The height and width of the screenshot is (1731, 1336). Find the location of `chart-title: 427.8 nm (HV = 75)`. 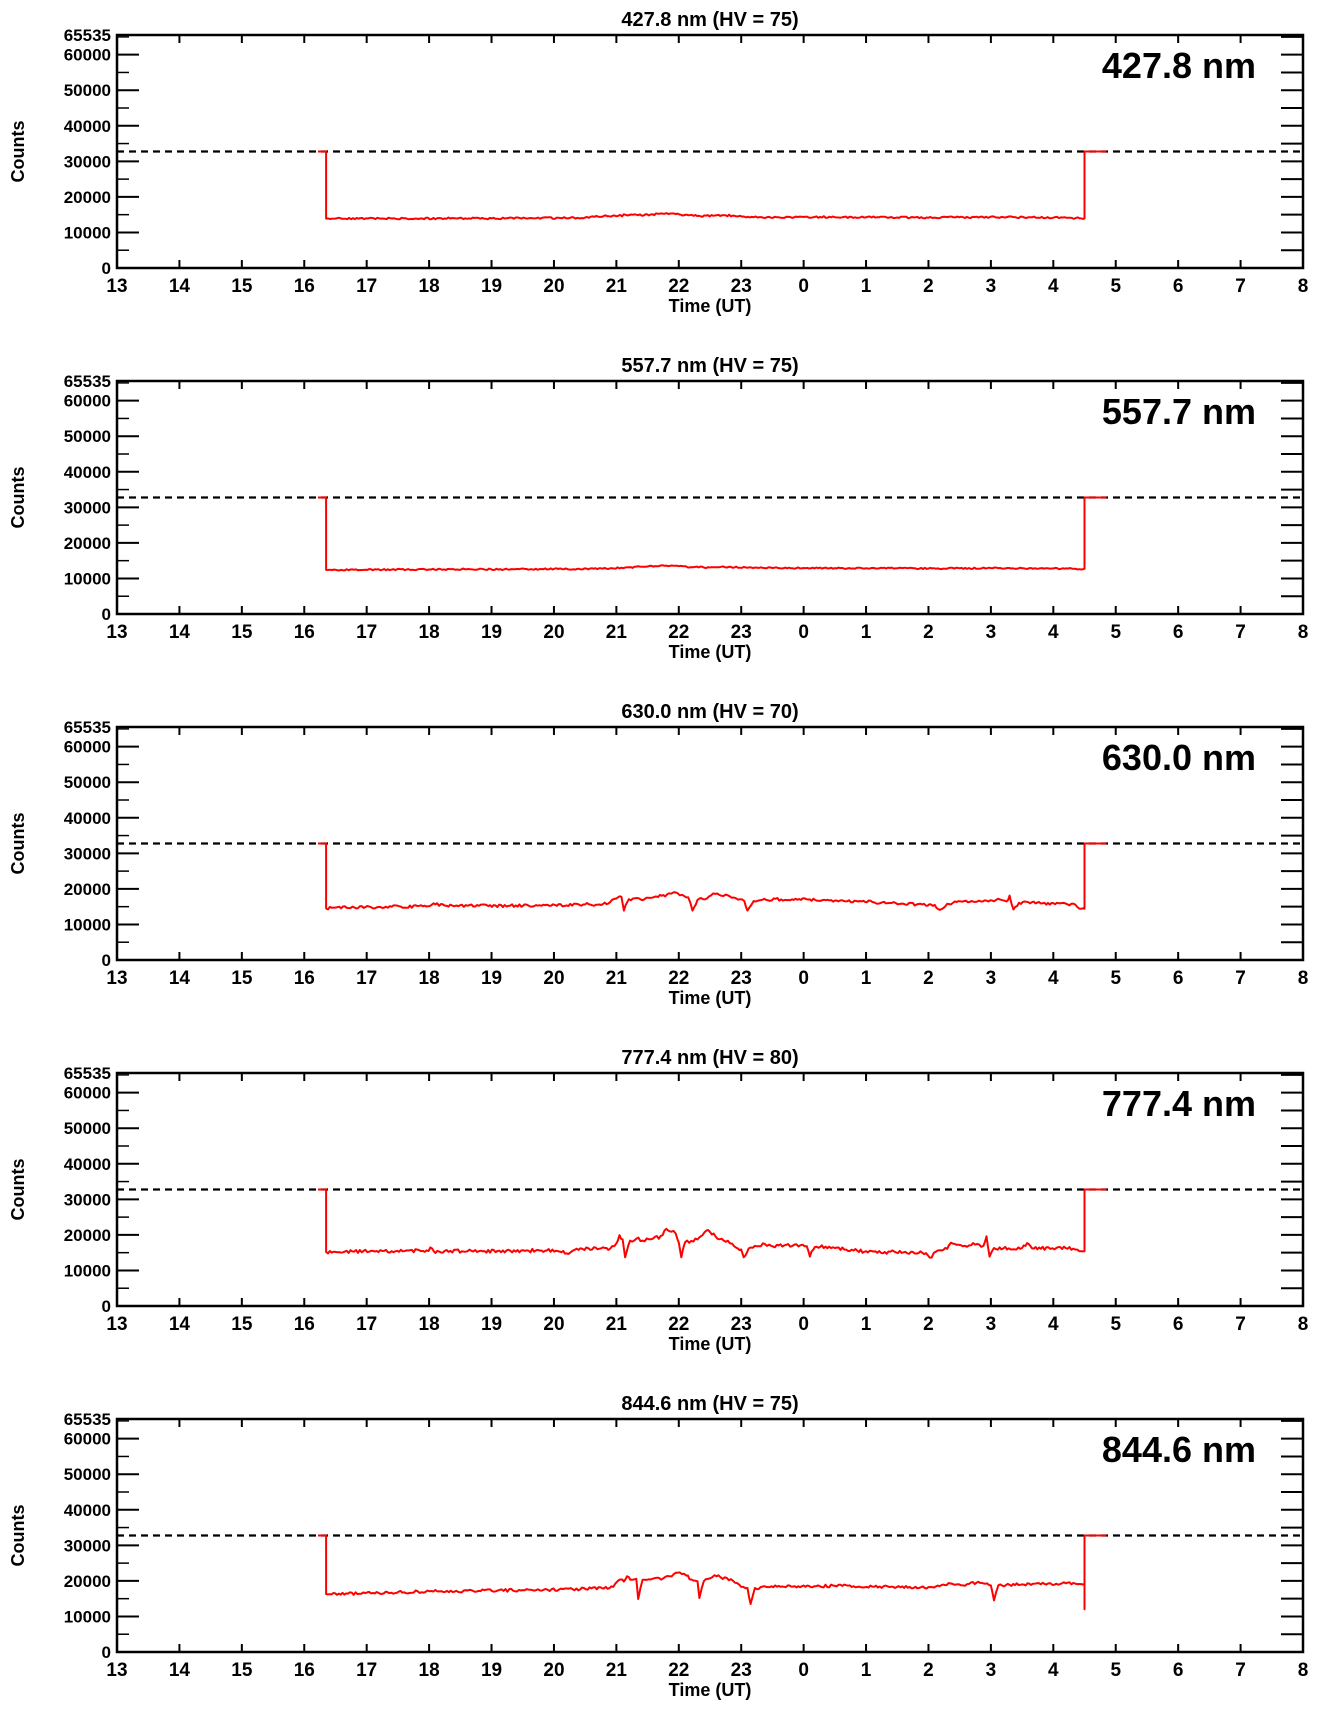

chart-title: 427.8 nm (HV = 75) is located at coordinates (709, 20).